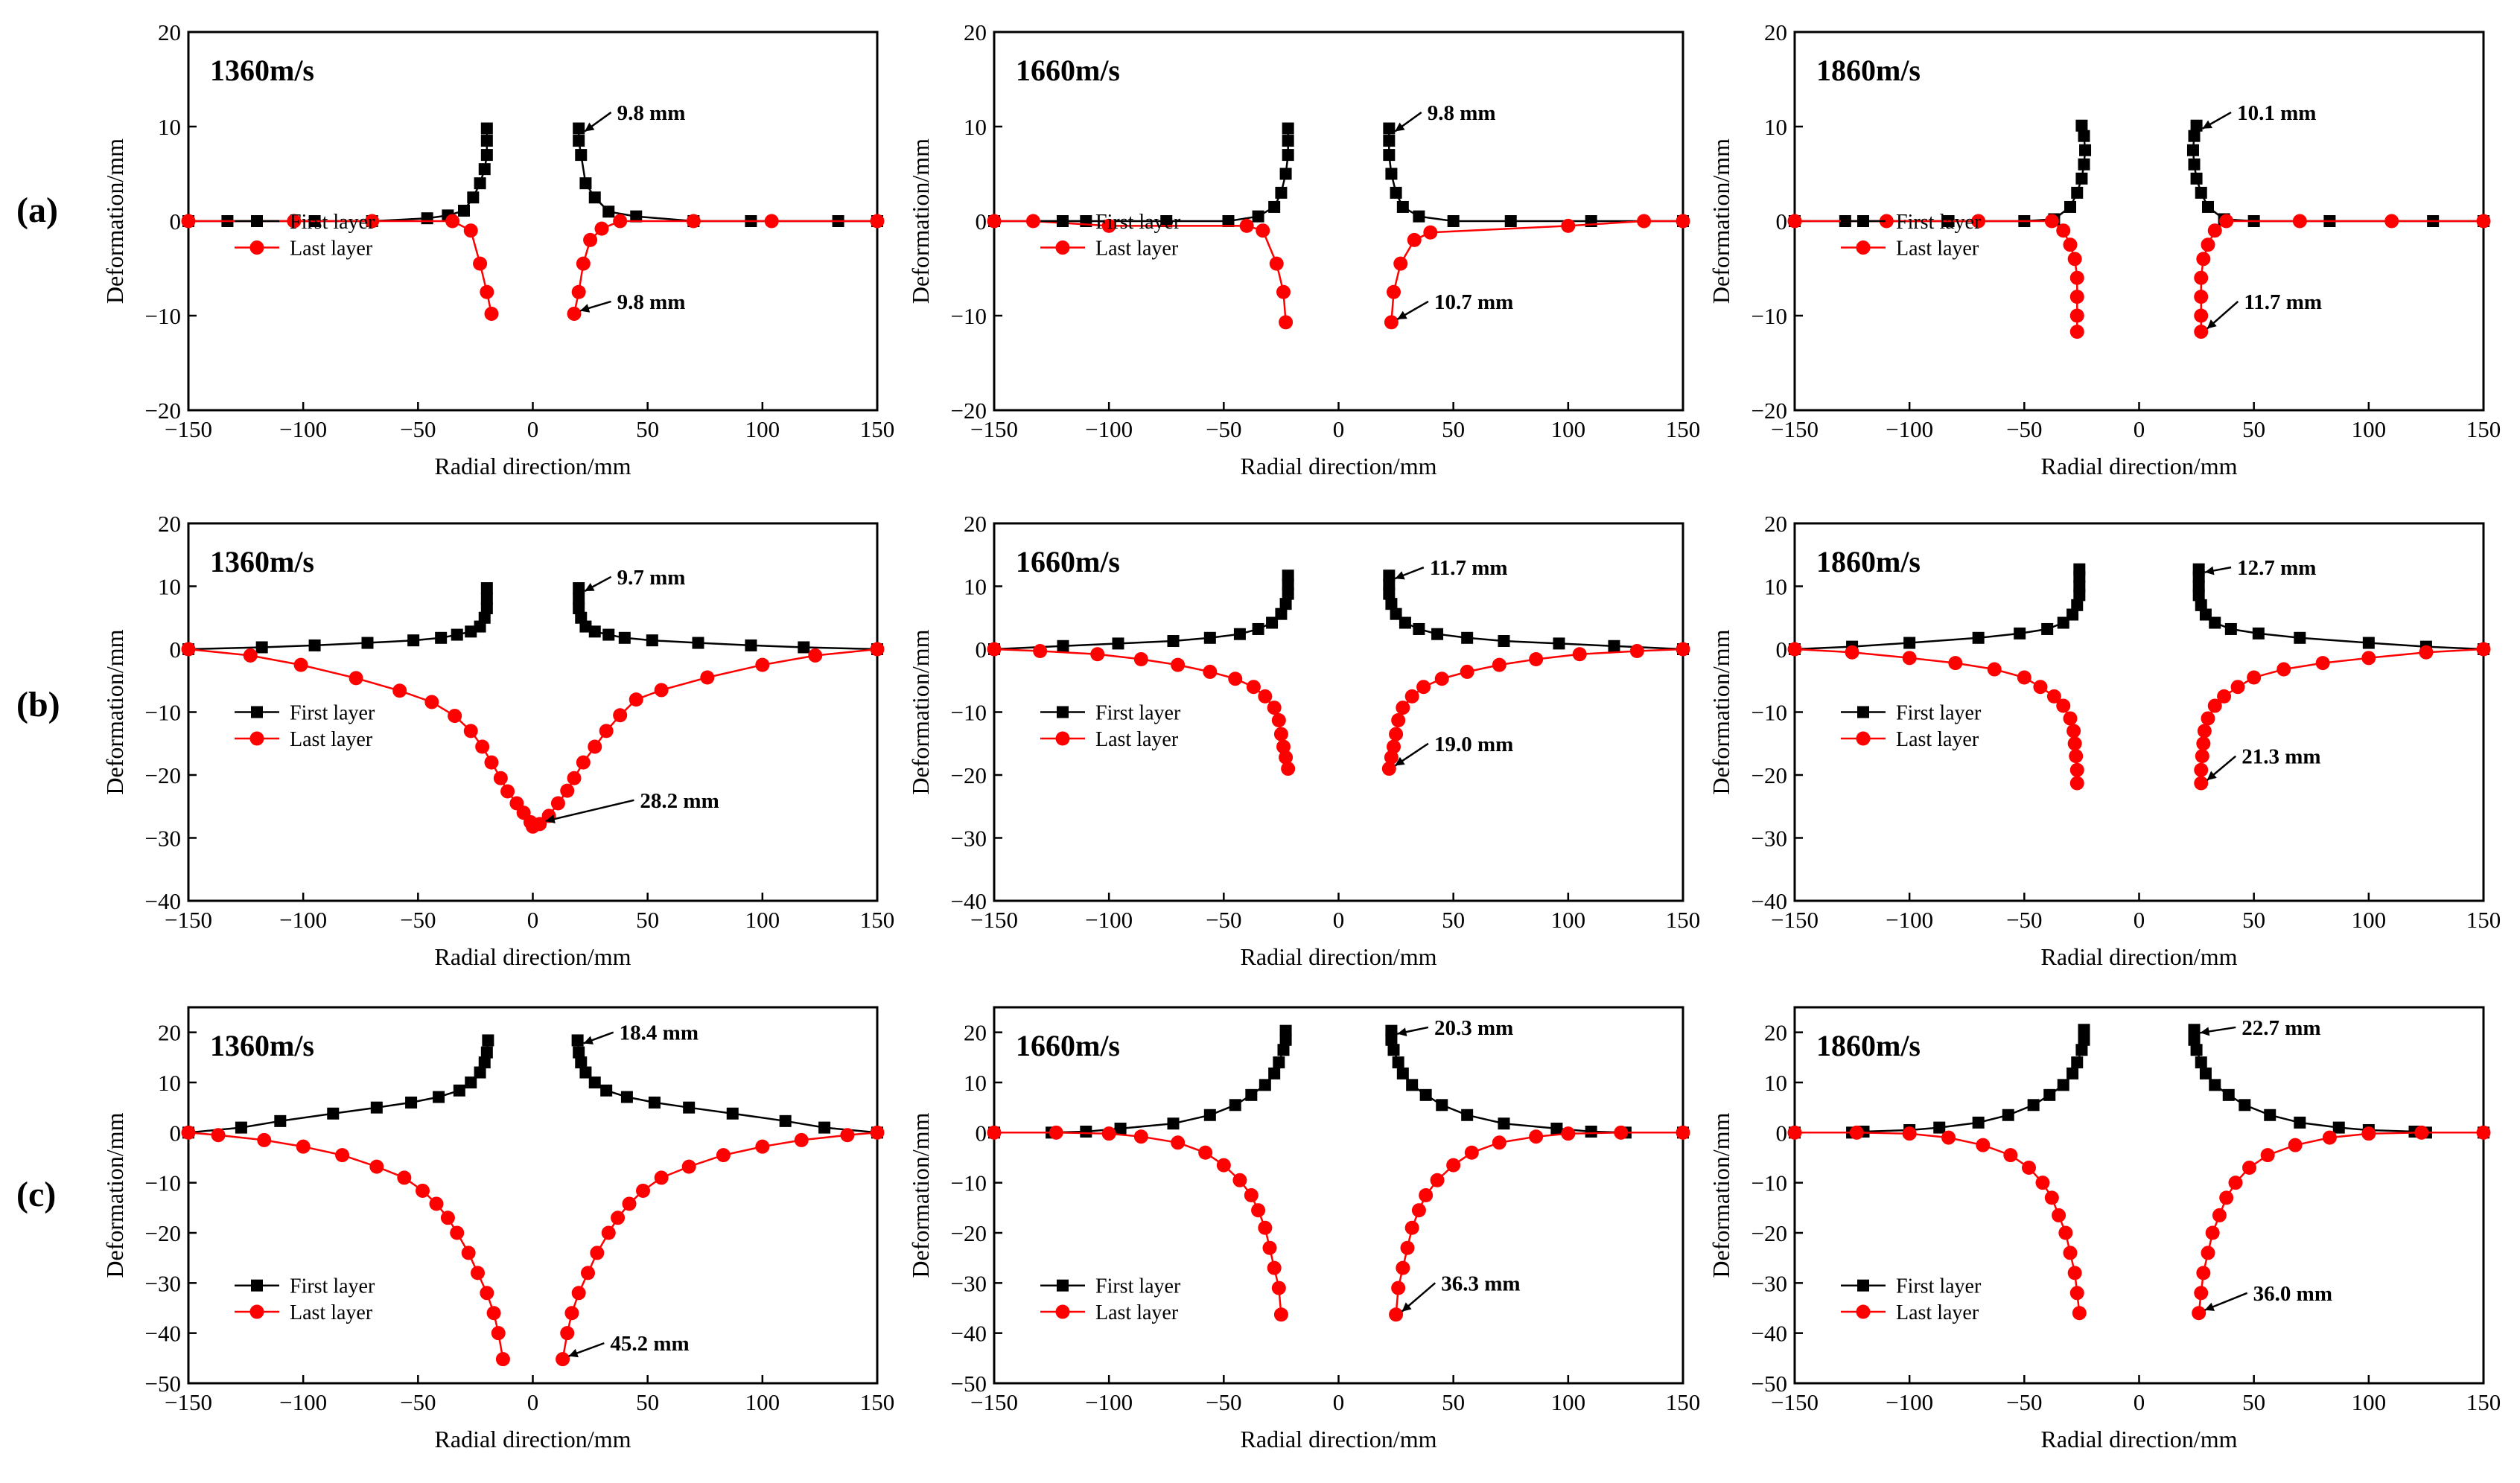 Image resolution: width=2520 pixels, height=1483 pixels. I want to click on legend-entry: Last layer, so click(1109, 740).